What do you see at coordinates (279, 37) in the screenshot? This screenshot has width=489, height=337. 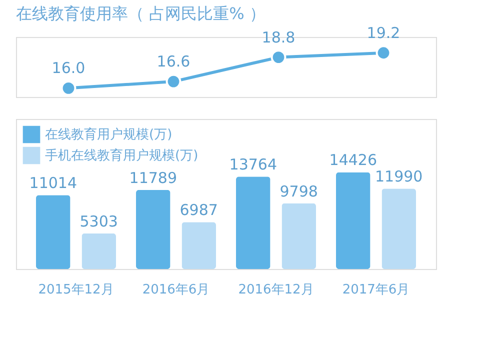 I see `data-label: 18.8` at bounding box center [279, 37].